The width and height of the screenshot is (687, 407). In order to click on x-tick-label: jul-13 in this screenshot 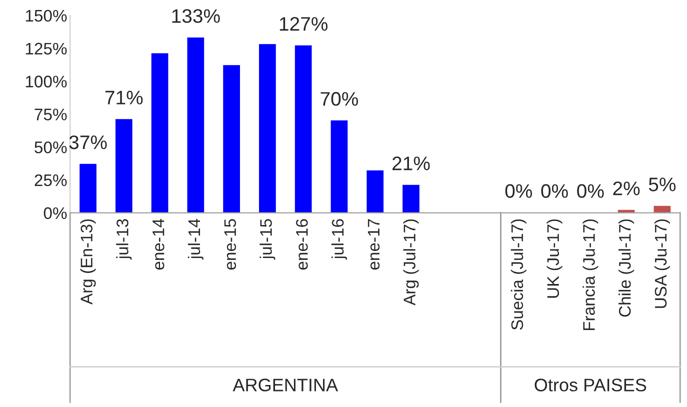, I will do `click(124, 239)`.